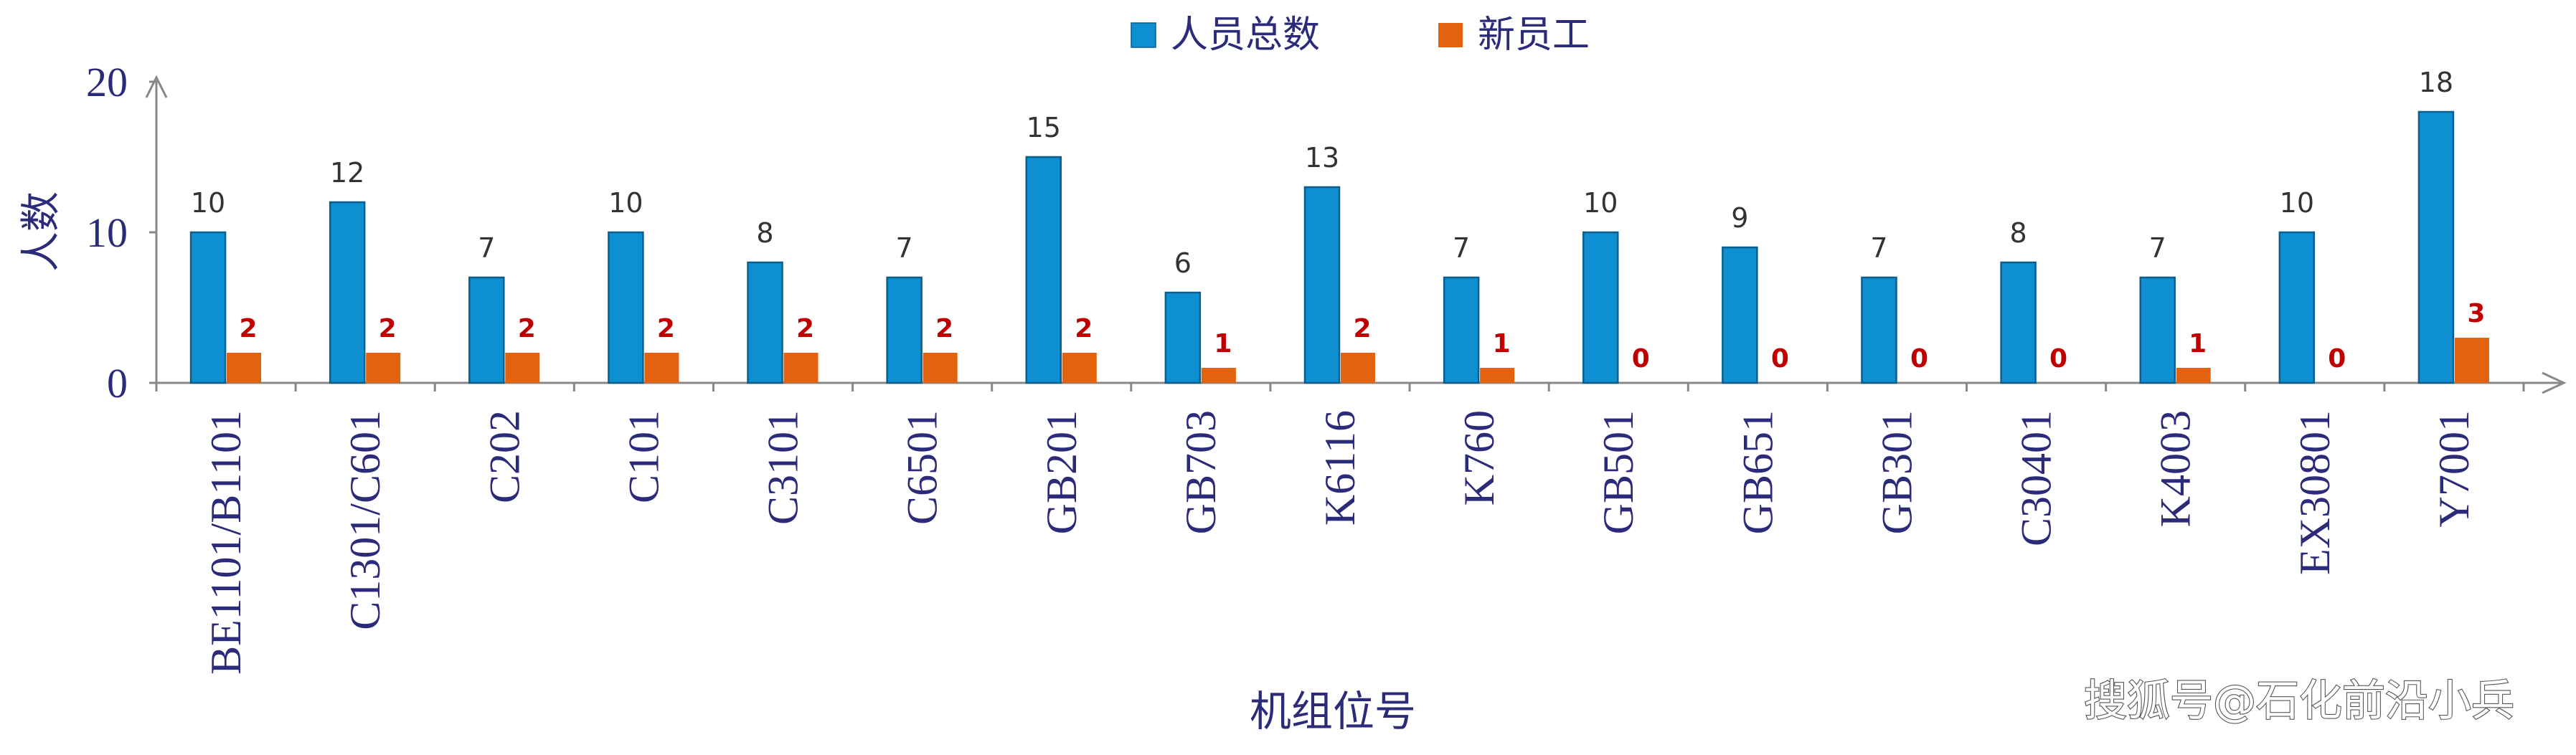 The width and height of the screenshot is (2576, 755). What do you see at coordinates (1061, 472) in the screenshot?
I see `category-label: GB201` at bounding box center [1061, 472].